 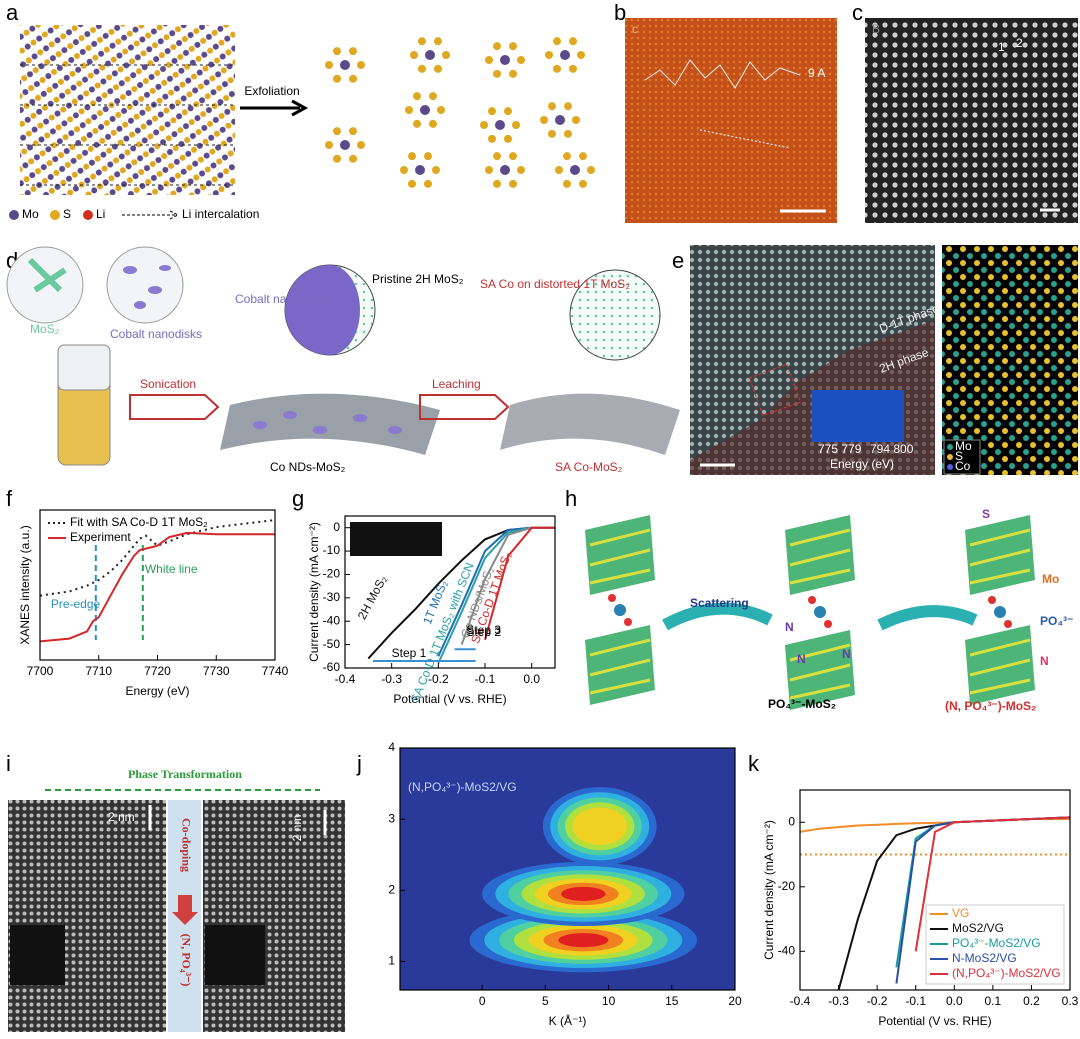 What do you see at coordinates (37, 955) in the screenshot?
I see `fft-inset` at bounding box center [37, 955].